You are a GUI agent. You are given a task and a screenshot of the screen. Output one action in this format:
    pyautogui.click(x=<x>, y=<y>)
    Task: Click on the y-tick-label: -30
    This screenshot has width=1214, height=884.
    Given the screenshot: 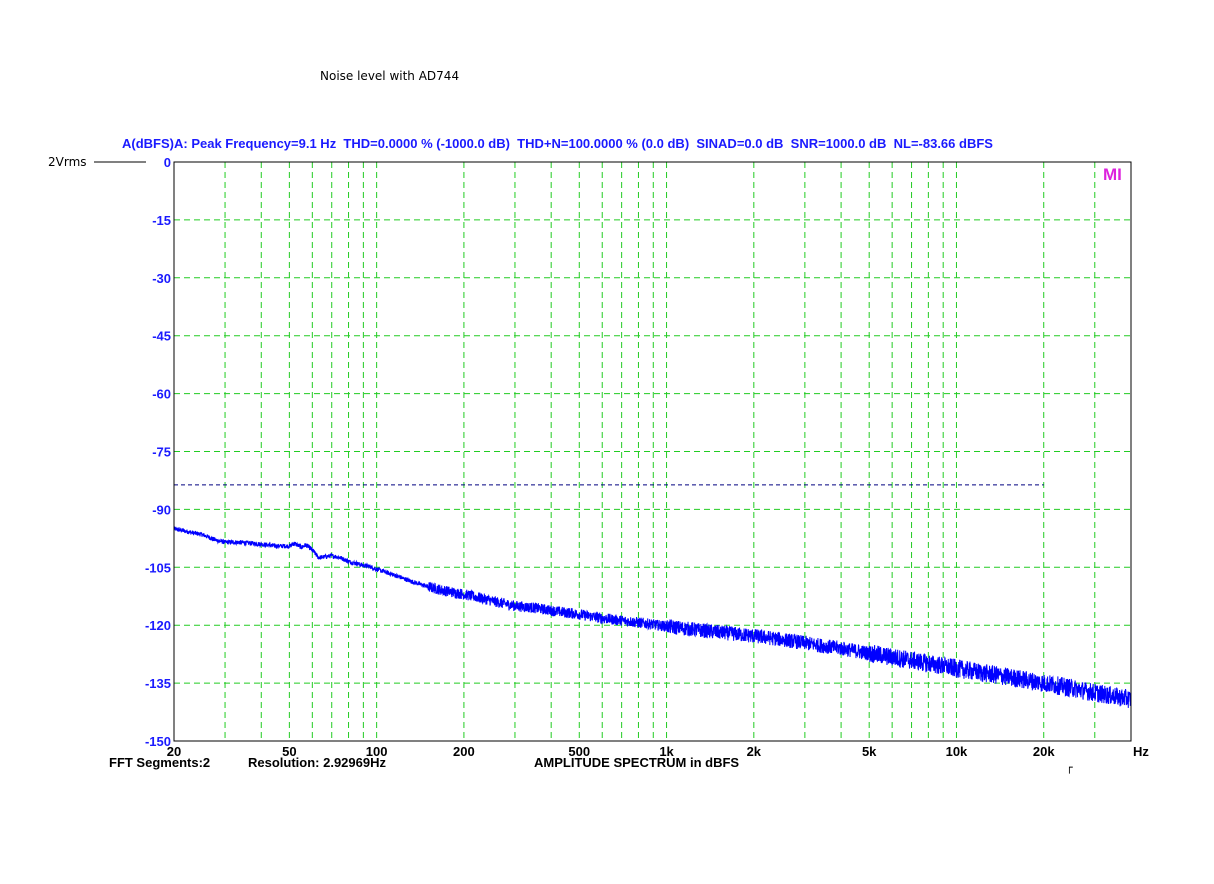 What is the action you would take?
    pyautogui.click(x=161, y=278)
    